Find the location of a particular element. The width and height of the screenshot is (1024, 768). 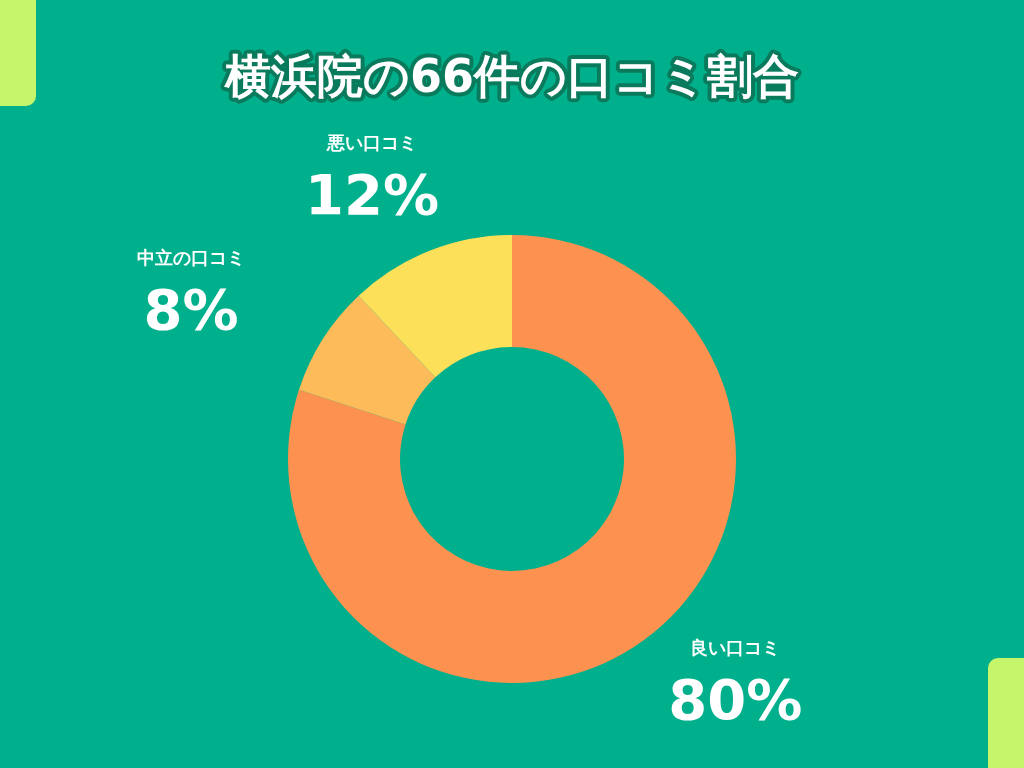

chart-title: 横浜院の66件の口コミ割合 is located at coordinates (511, 76).